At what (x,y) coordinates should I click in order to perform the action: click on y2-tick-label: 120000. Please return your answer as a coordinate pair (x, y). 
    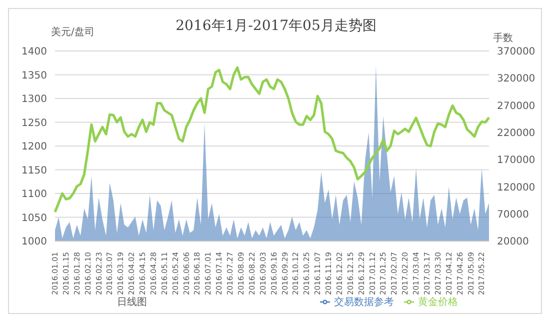
    Looking at the image, I should click on (516, 188).